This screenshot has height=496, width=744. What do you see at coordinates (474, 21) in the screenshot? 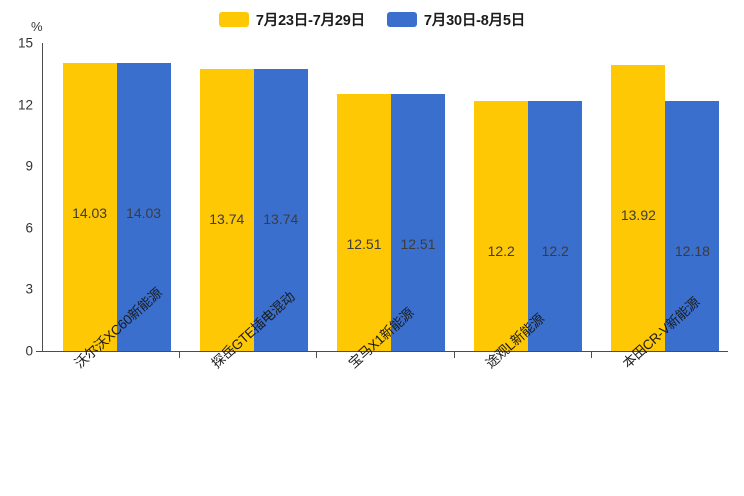
I see `legend-item-1-label: 7月30日-8月5日` at bounding box center [474, 21].